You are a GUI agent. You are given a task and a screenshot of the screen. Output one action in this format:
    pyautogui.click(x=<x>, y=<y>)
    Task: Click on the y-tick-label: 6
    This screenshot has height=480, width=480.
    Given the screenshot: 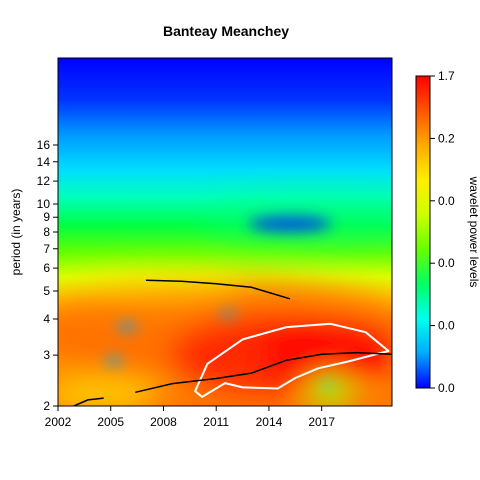 What is the action you would take?
    pyautogui.click(x=46, y=268)
    